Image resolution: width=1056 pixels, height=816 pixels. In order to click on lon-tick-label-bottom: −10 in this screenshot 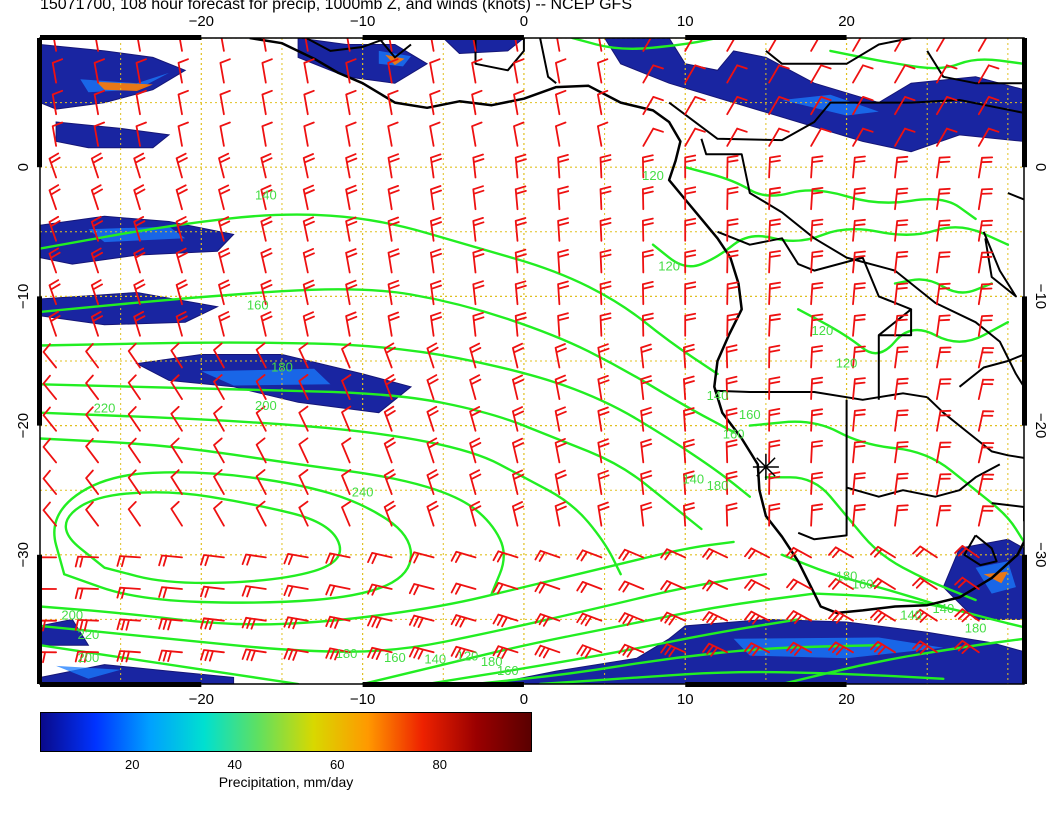, I will do `click(362, 699)`.